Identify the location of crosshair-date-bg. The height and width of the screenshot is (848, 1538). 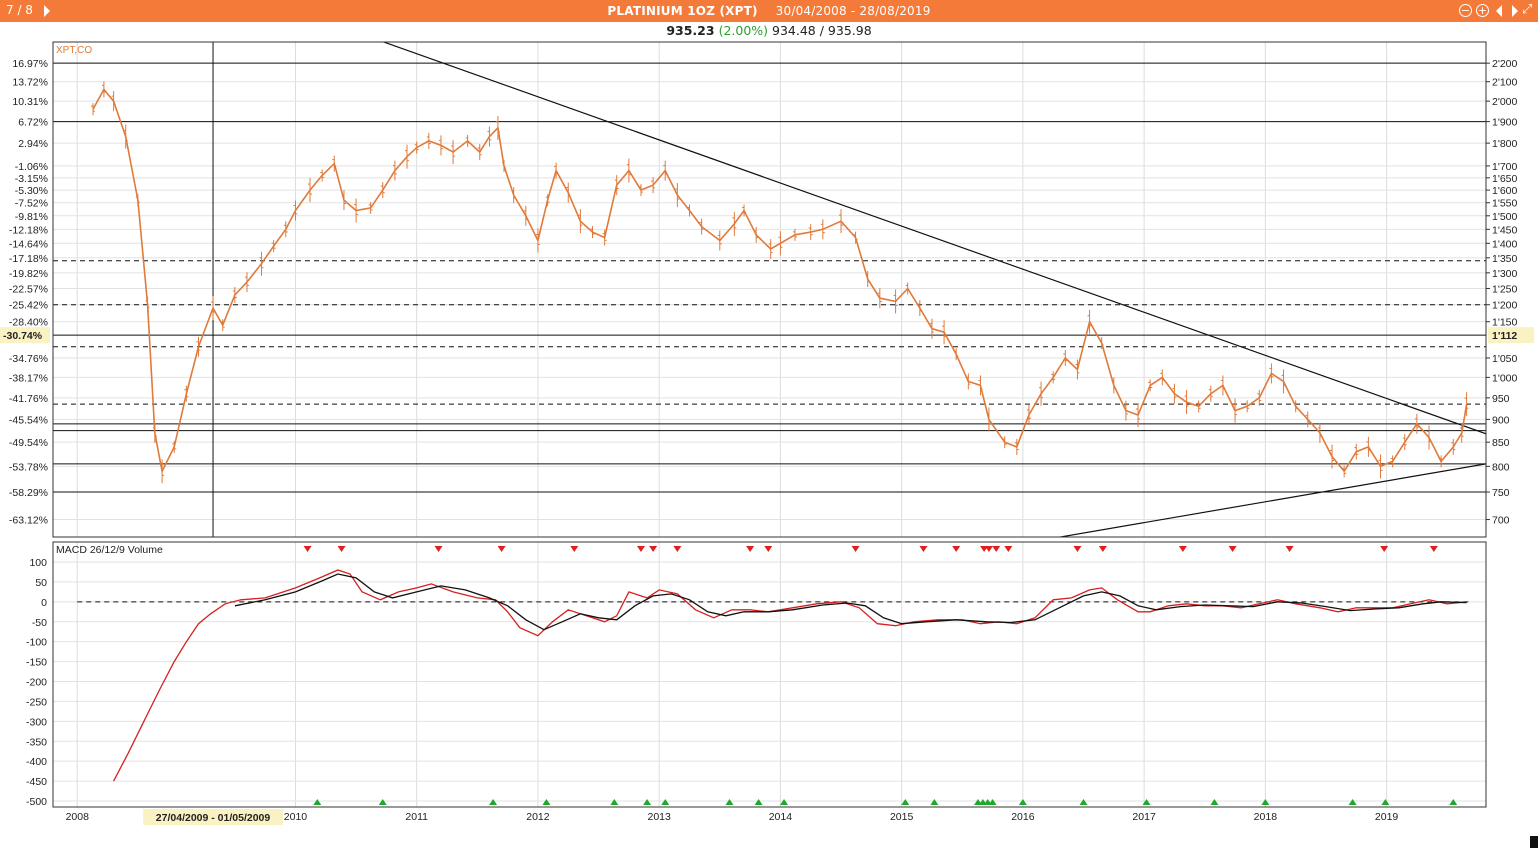
(213, 817).